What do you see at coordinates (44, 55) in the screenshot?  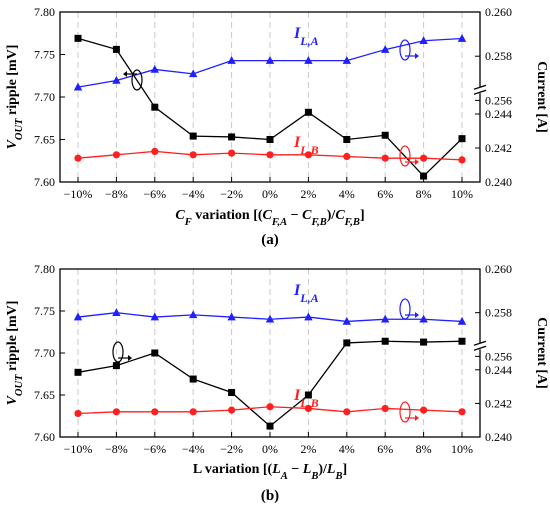 I see `y-left-tick-label: 7.75` at bounding box center [44, 55].